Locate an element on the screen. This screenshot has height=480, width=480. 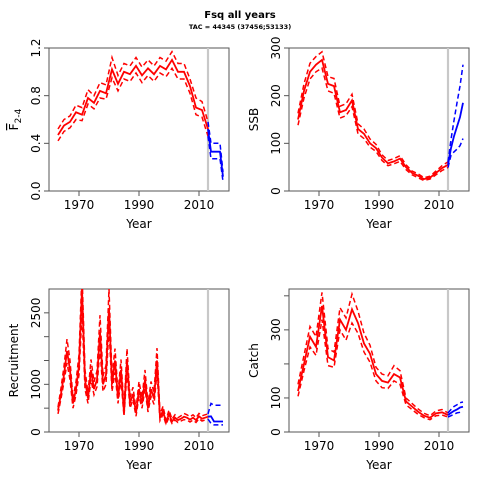
recruitment-x-tick-label: 1990 is located at coordinates (139, 446).